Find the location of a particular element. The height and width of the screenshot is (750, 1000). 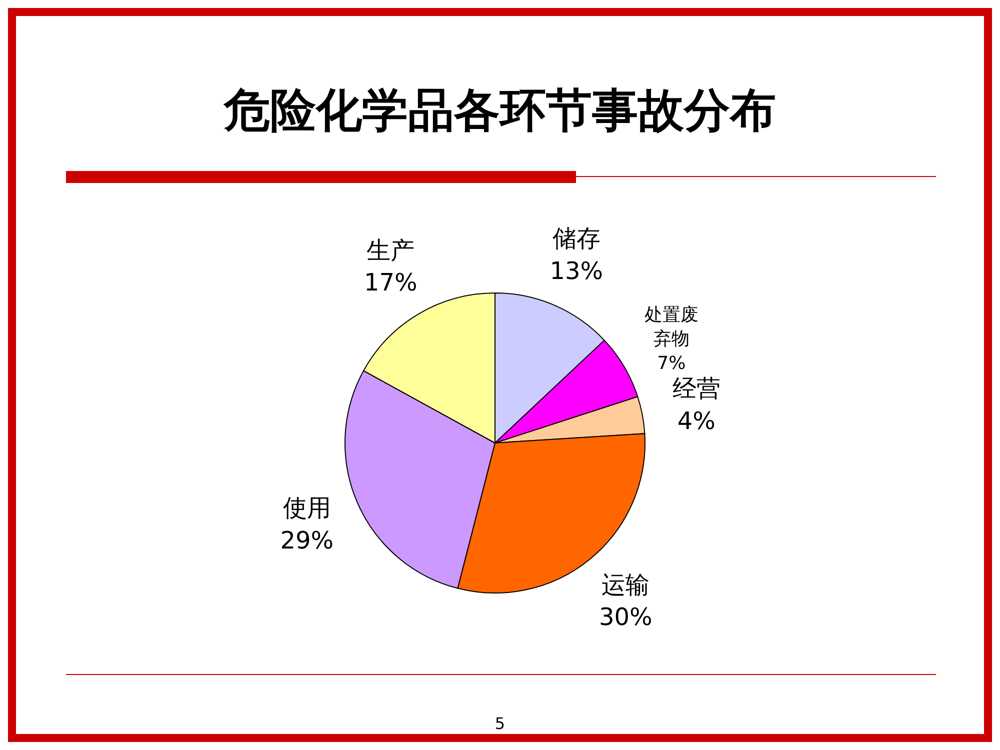

data-label: 29% is located at coordinates (307, 540).